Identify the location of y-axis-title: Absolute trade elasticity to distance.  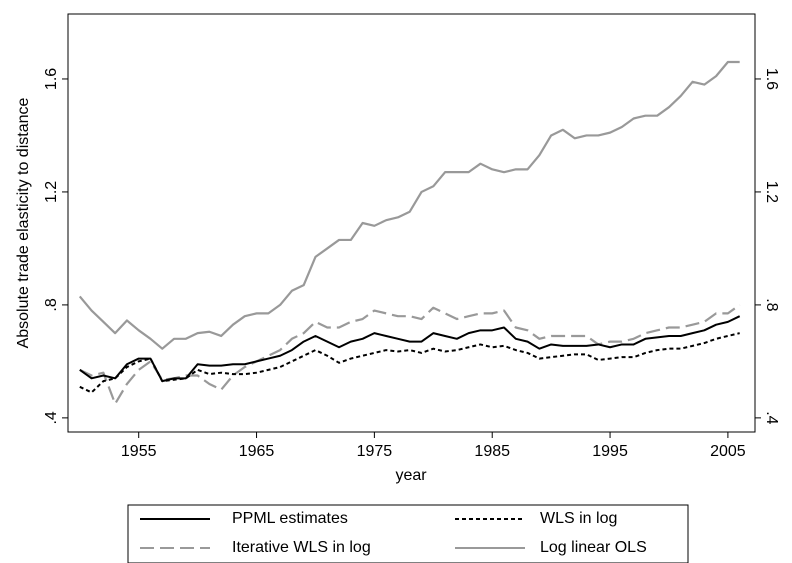
(23, 223).